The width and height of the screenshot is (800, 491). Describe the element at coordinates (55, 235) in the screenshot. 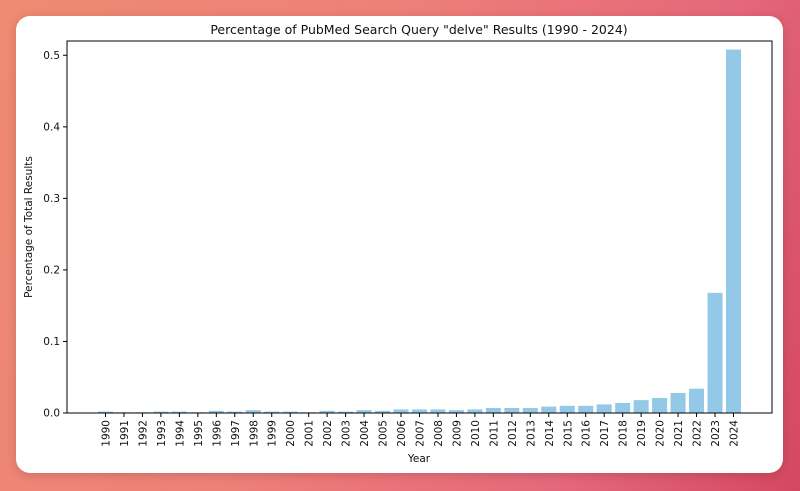

I see `y-axis-ticks: 0.0 0.1 0.2 0.3 0.4 0.5` at that location.